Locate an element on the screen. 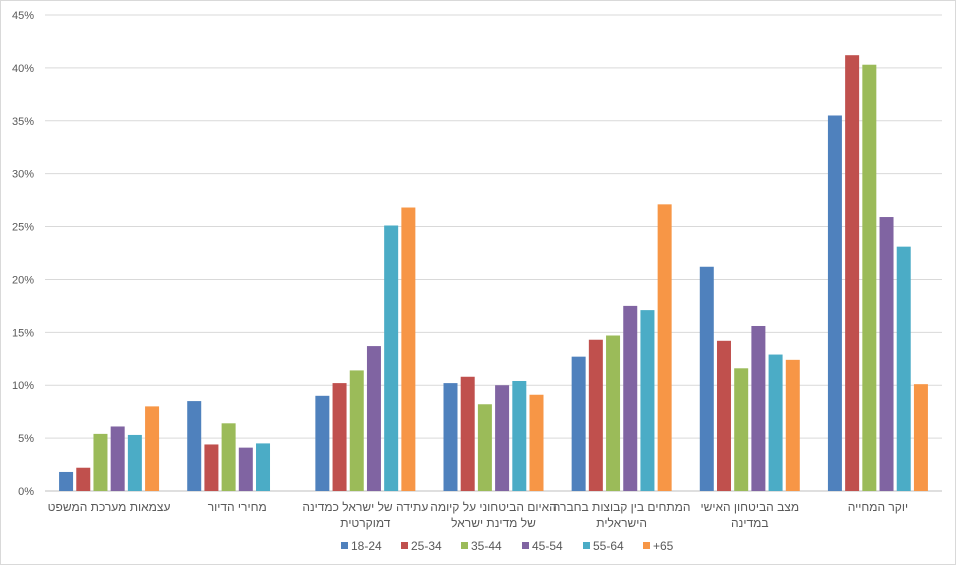  legend-label-25-34: 25-34 is located at coordinates (426, 546).